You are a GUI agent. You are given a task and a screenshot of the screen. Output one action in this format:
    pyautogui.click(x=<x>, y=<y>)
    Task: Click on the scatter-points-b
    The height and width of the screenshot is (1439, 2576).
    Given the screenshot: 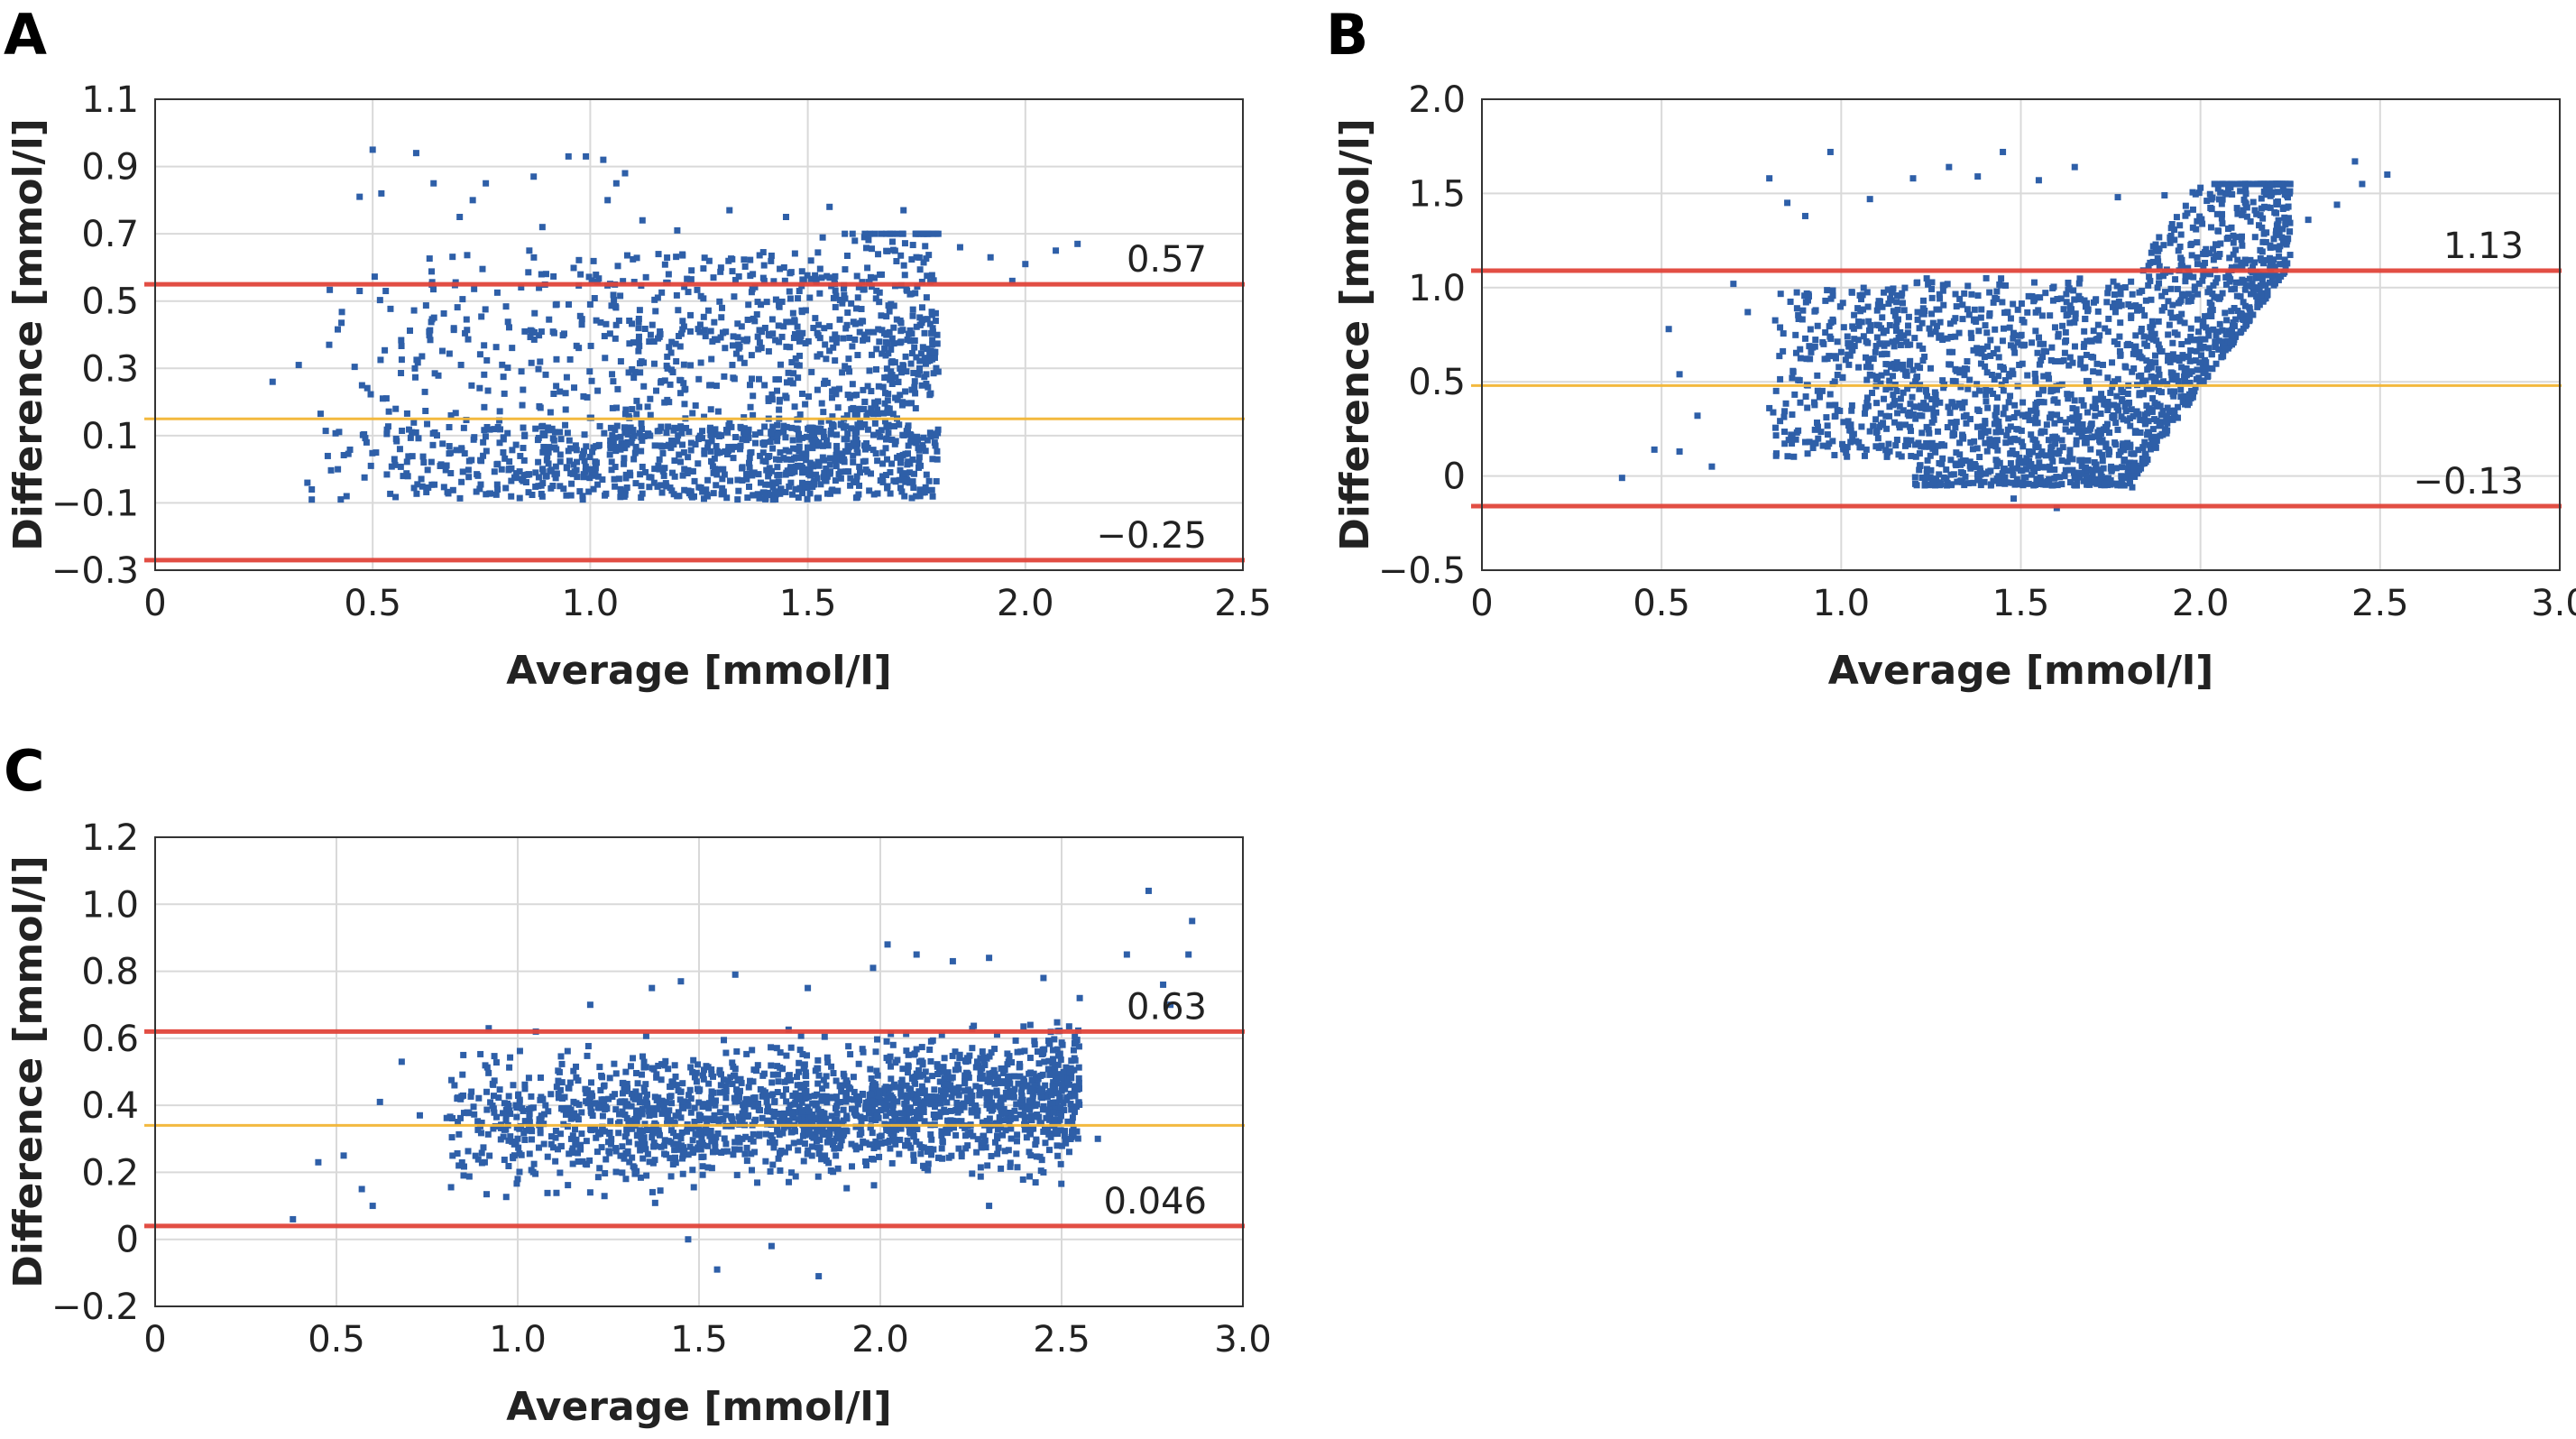 What is the action you would take?
    pyautogui.click(x=2005, y=330)
    